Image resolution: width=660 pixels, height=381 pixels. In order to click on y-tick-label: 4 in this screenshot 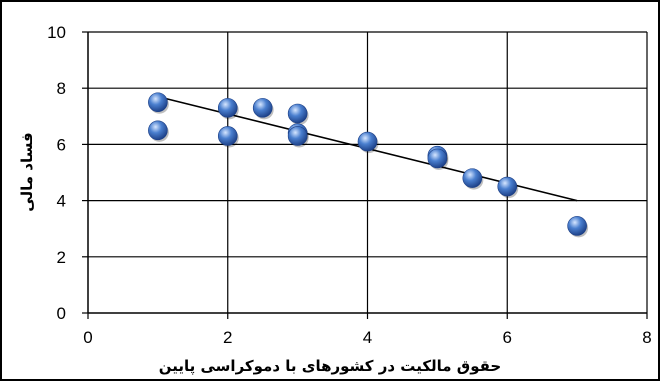, I will do `click(61, 201)`.